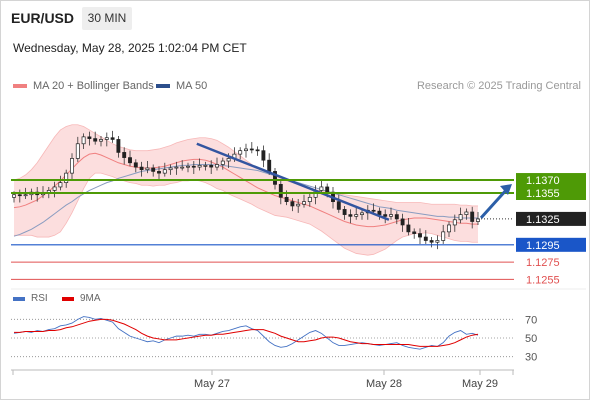 This screenshot has height=400, width=590. Describe the element at coordinates (506, 190) in the screenshot. I see `forecast-arrow-head` at that location.